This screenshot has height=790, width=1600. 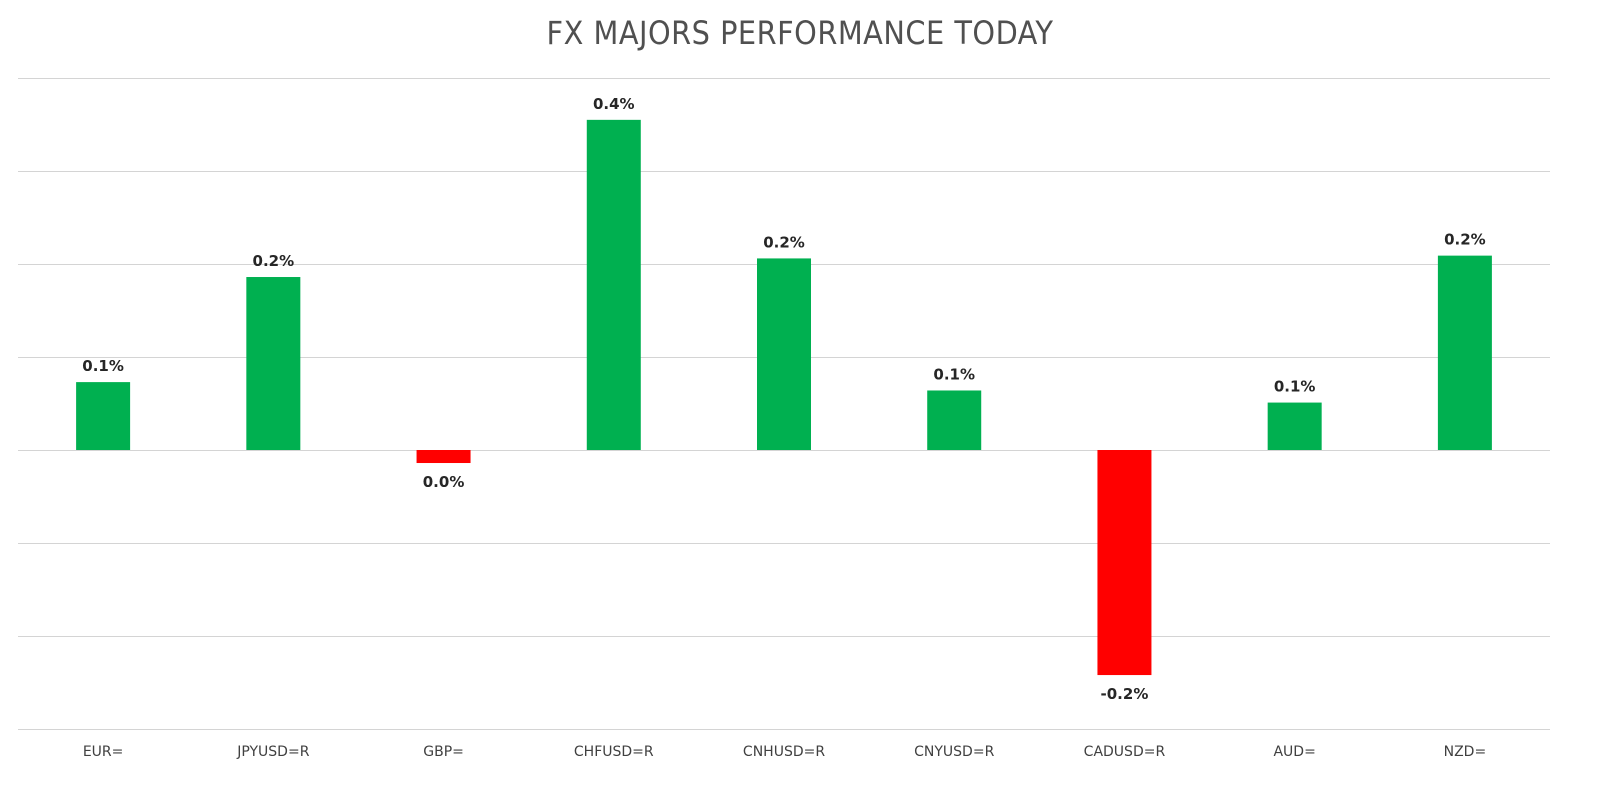 I want to click on x-tick-label: GBP=, so click(x=443, y=752).